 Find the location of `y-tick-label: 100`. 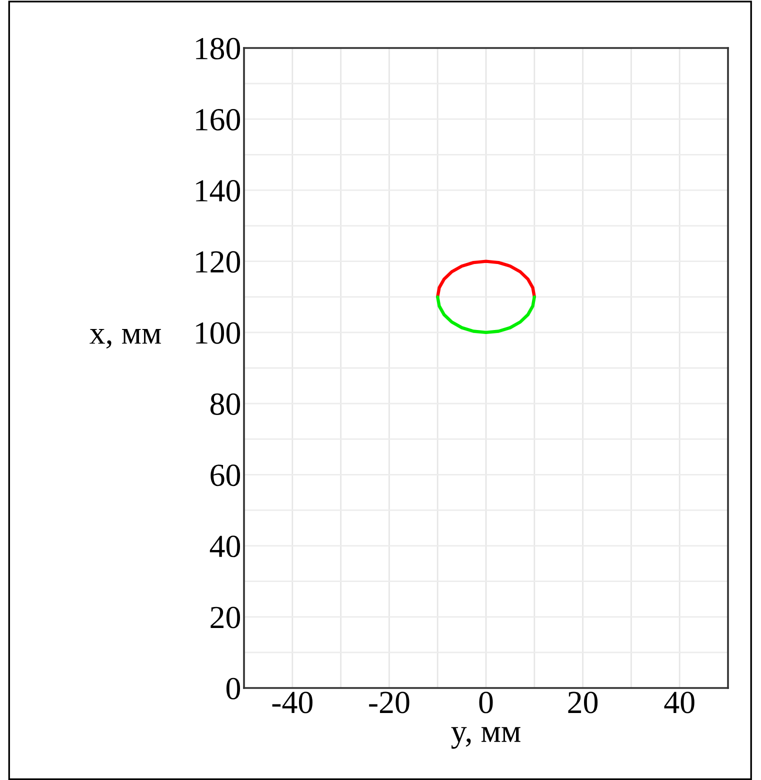

y-tick-label: 100 is located at coordinates (218, 333).